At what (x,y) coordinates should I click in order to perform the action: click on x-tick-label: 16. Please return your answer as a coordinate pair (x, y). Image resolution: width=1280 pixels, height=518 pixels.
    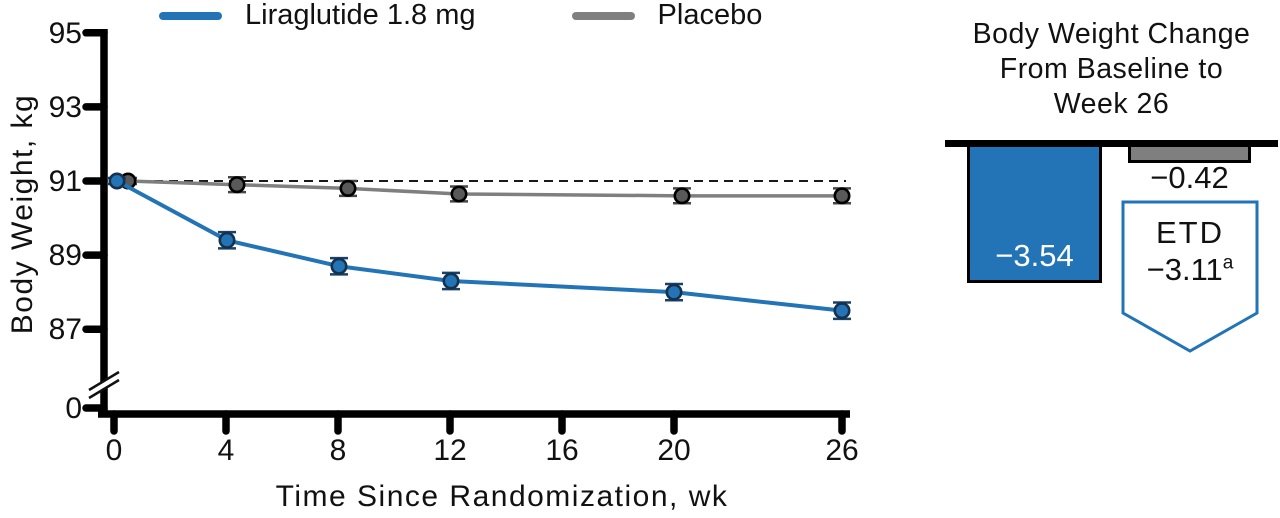
    Looking at the image, I should click on (561, 450).